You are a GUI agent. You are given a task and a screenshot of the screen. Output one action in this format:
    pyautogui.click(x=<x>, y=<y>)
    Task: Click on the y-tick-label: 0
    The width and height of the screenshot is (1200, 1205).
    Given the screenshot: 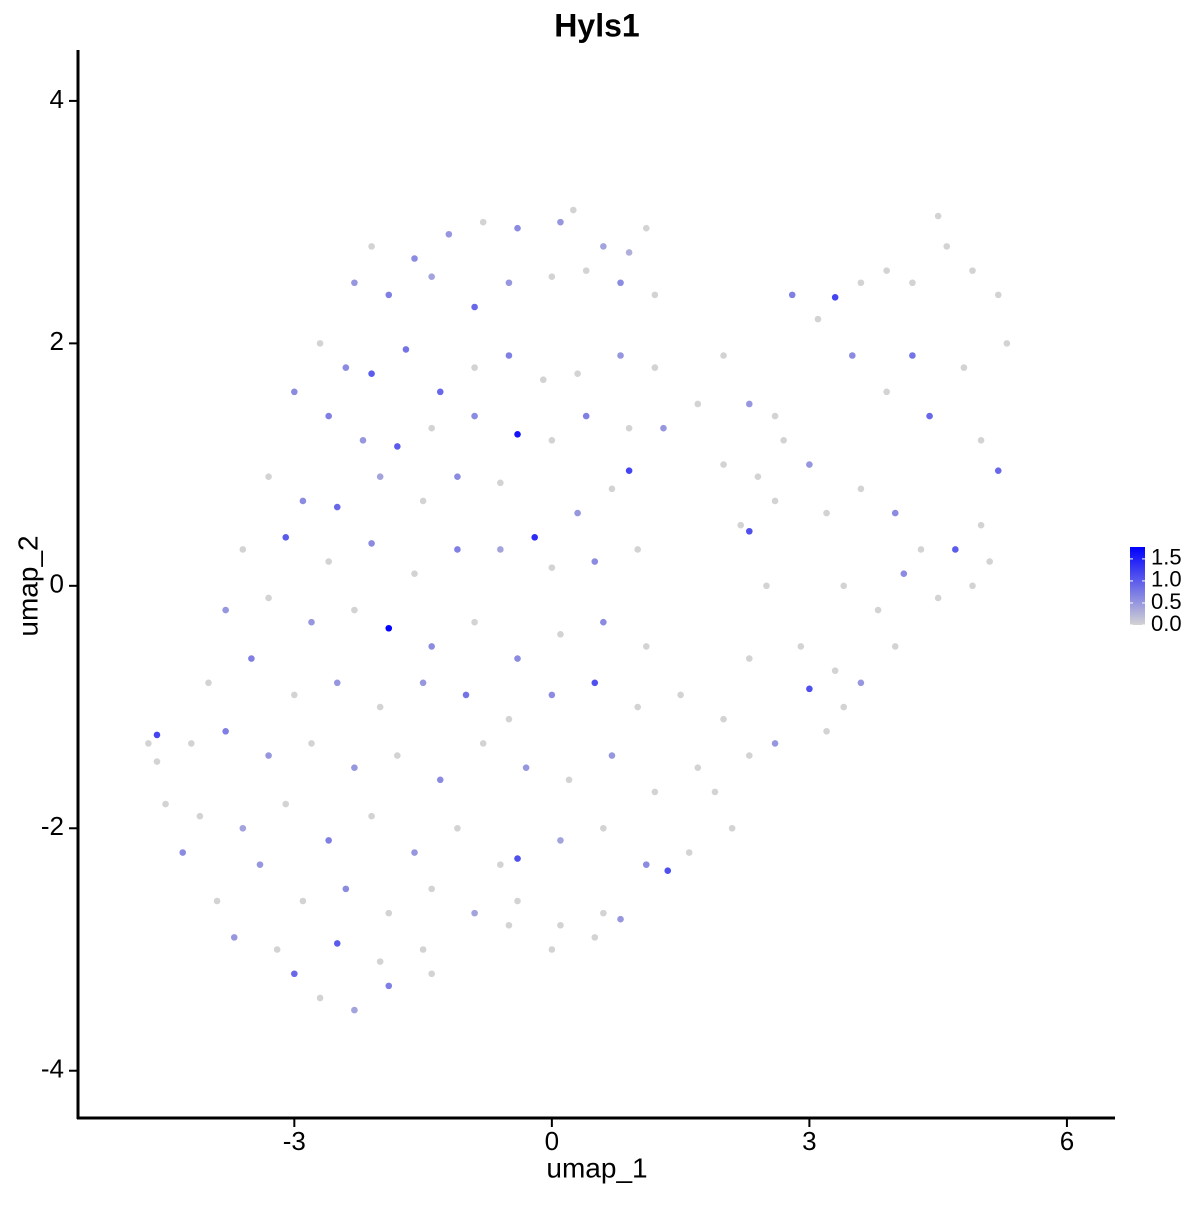 What is the action you would take?
    pyautogui.click(x=57, y=584)
    